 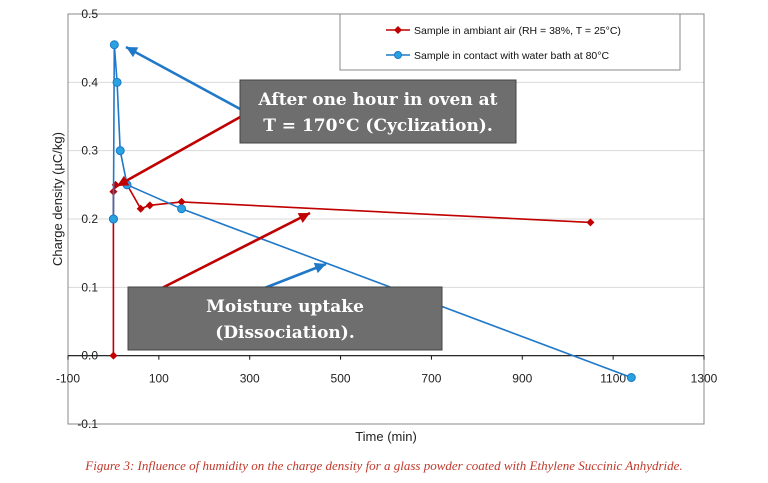 What do you see at coordinates (398, 30) in the screenshot?
I see `legend-marker-ambient` at bounding box center [398, 30].